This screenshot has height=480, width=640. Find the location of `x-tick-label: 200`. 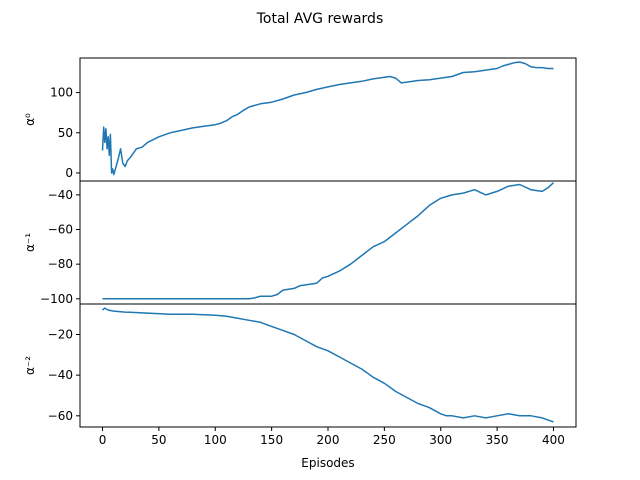

x-tick-label: 200 is located at coordinates (328, 440).